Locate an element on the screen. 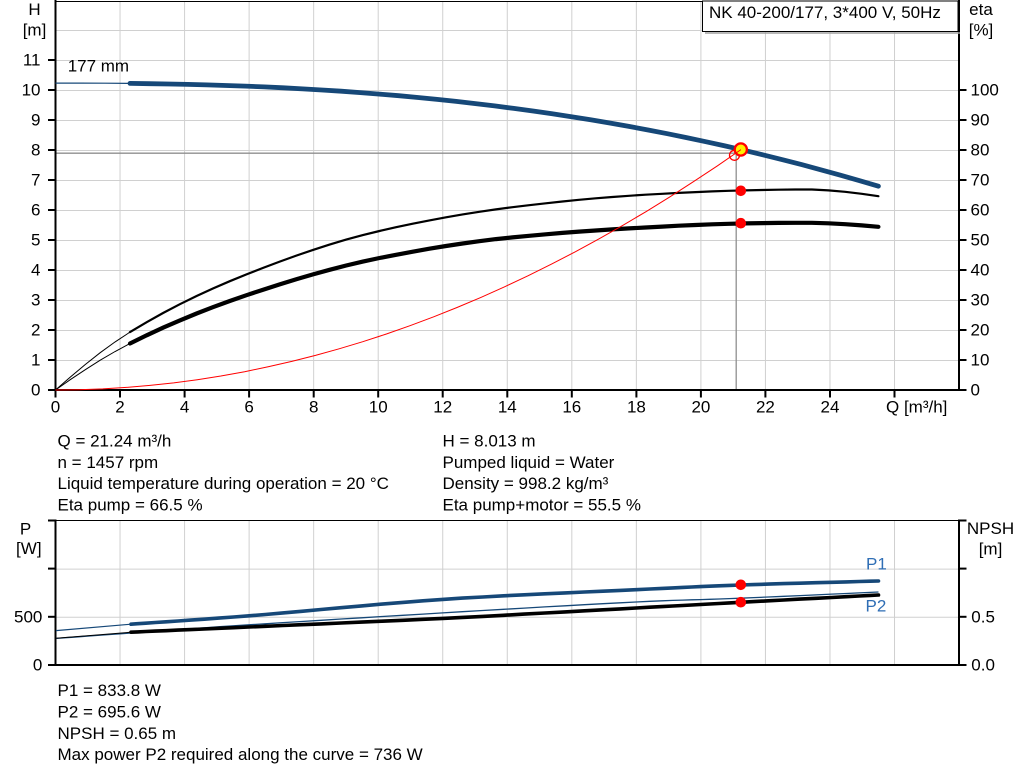  svg-text: 0.0 is located at coordinates (983, 665).